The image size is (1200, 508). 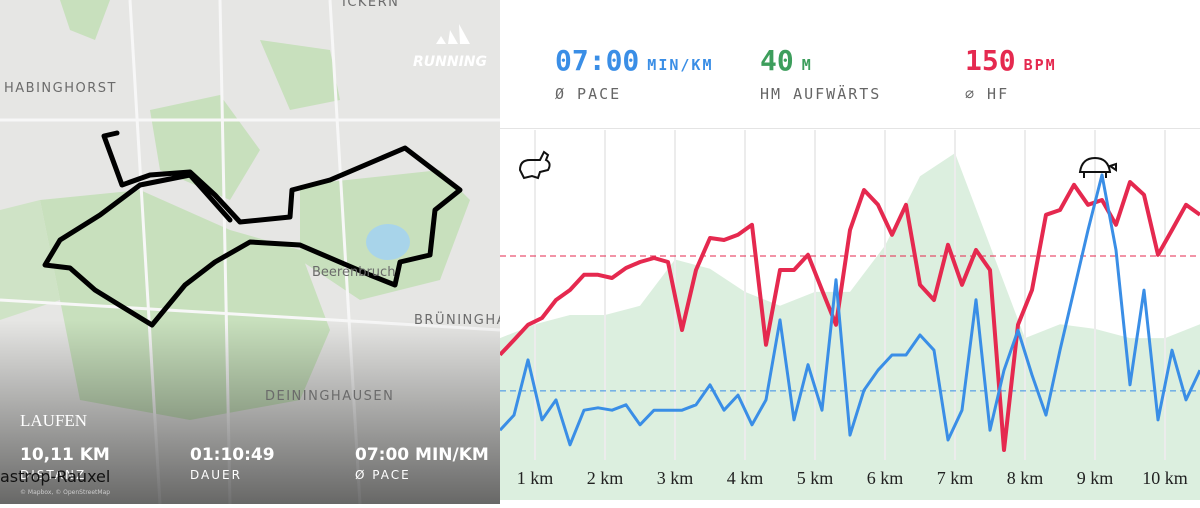 I want to click on stat-label: Ø PACE, so click(x=588, y=94).